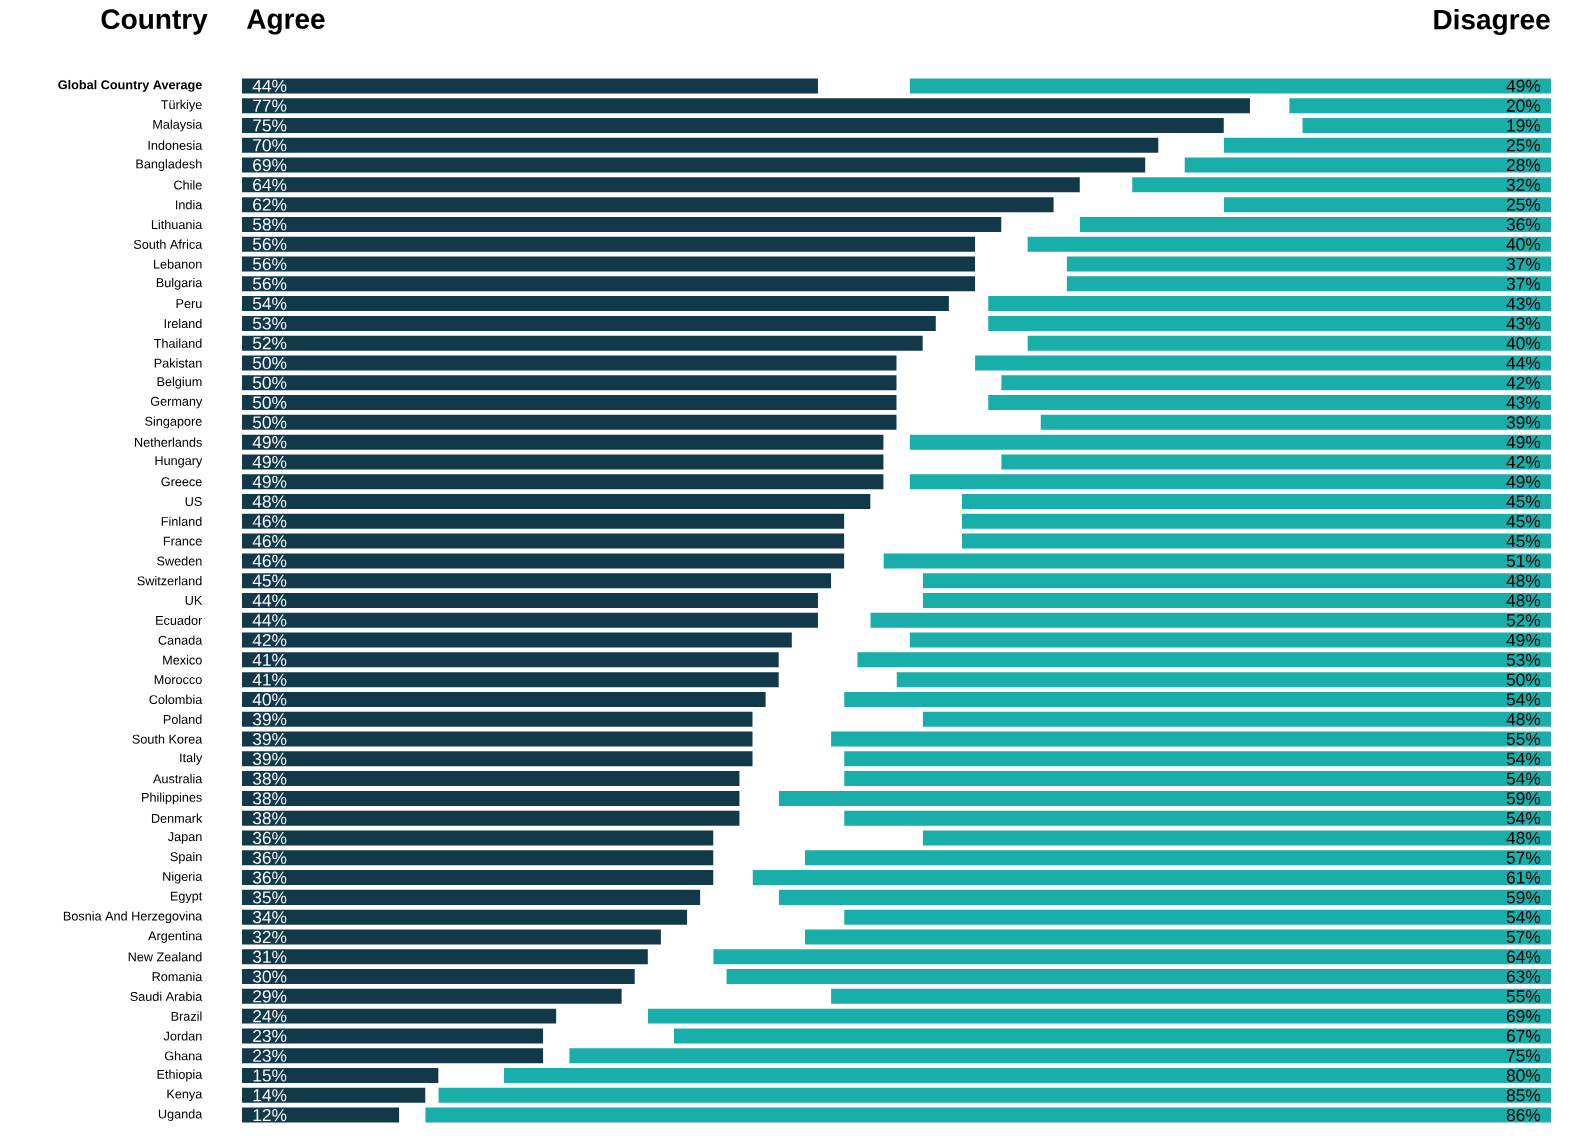 This screenshot has height=1145, width=1593. Describe the element at coordinates (182, 1036) in the screenshot. I see `y-tick-label: Jordan` at that location.